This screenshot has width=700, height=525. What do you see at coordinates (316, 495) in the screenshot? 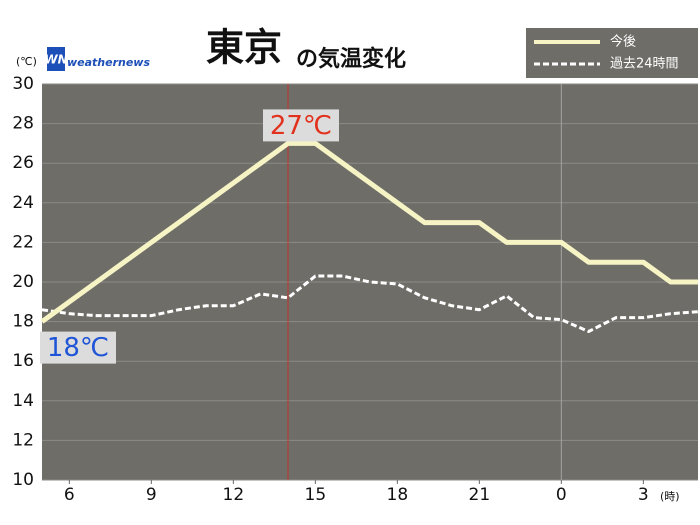
I see `x-tick-label: 15` at bounding box center [316, 495].